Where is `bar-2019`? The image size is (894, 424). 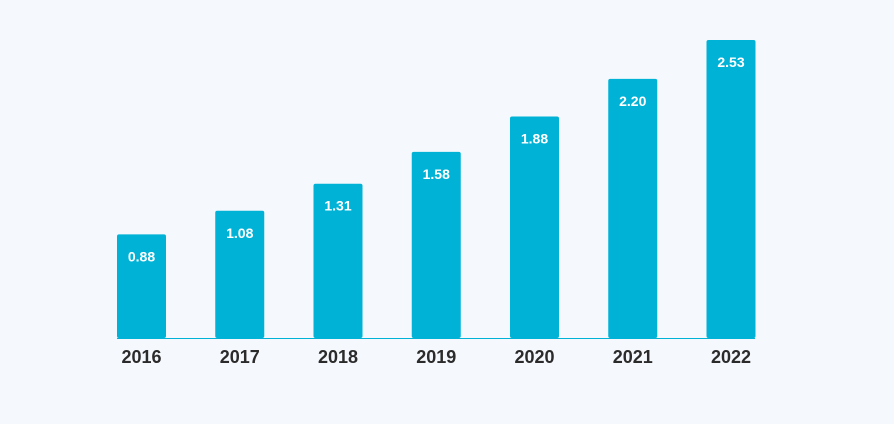 bar-2019 is located at coordinates (436, 244).